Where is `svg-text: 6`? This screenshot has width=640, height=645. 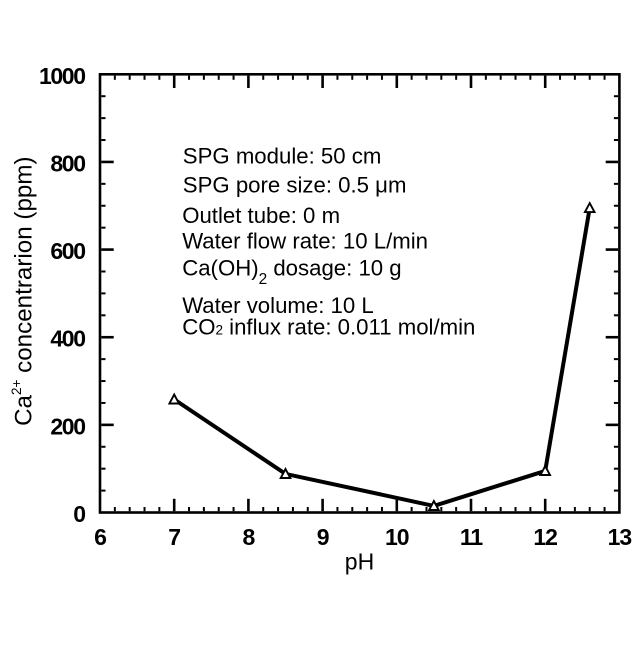
svg-text: 6 is located at coordinates (100, 537).